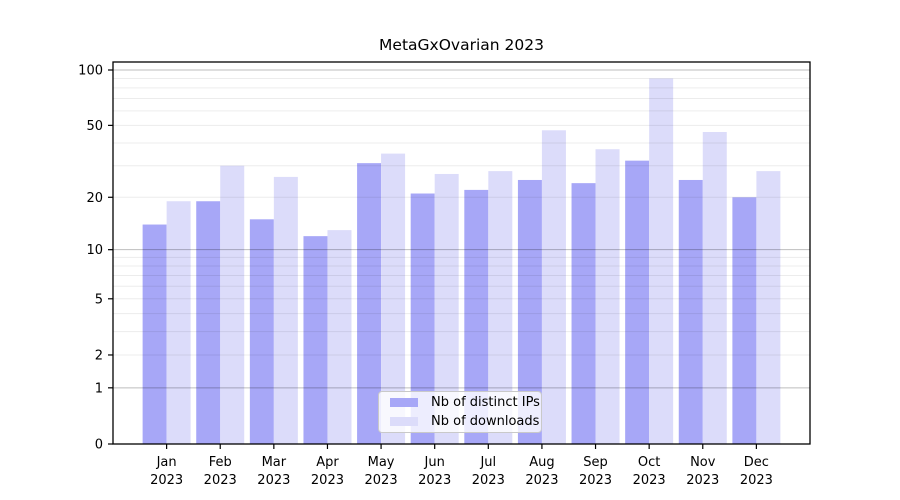 The height and width of the screenshot is (500, 900). Describe the element at coordinates (166, 462) in the screenshot. I see `x-tick-label-month: Jan` at that location.